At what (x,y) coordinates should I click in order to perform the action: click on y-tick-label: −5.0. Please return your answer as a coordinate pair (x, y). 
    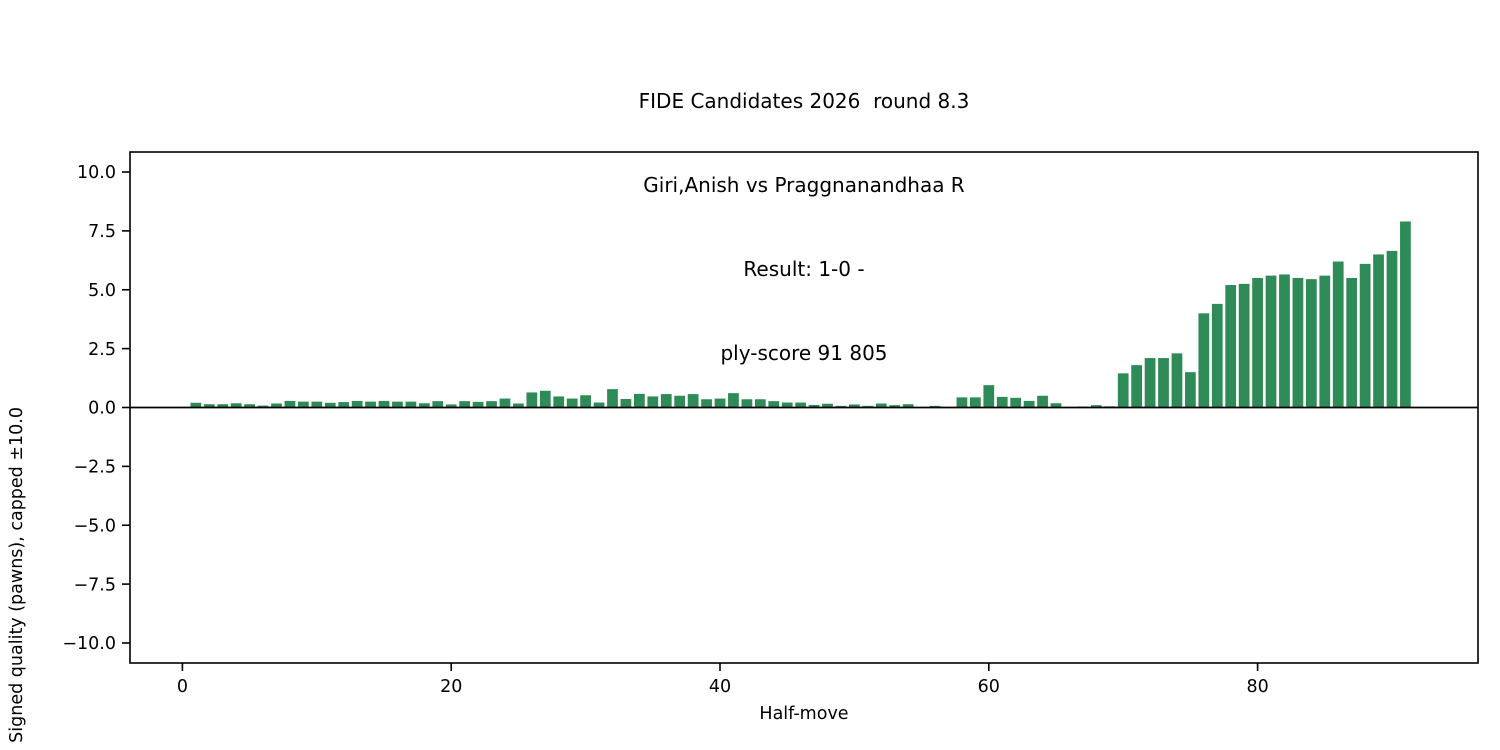
    Looking at the image, I should click on (95, 526).